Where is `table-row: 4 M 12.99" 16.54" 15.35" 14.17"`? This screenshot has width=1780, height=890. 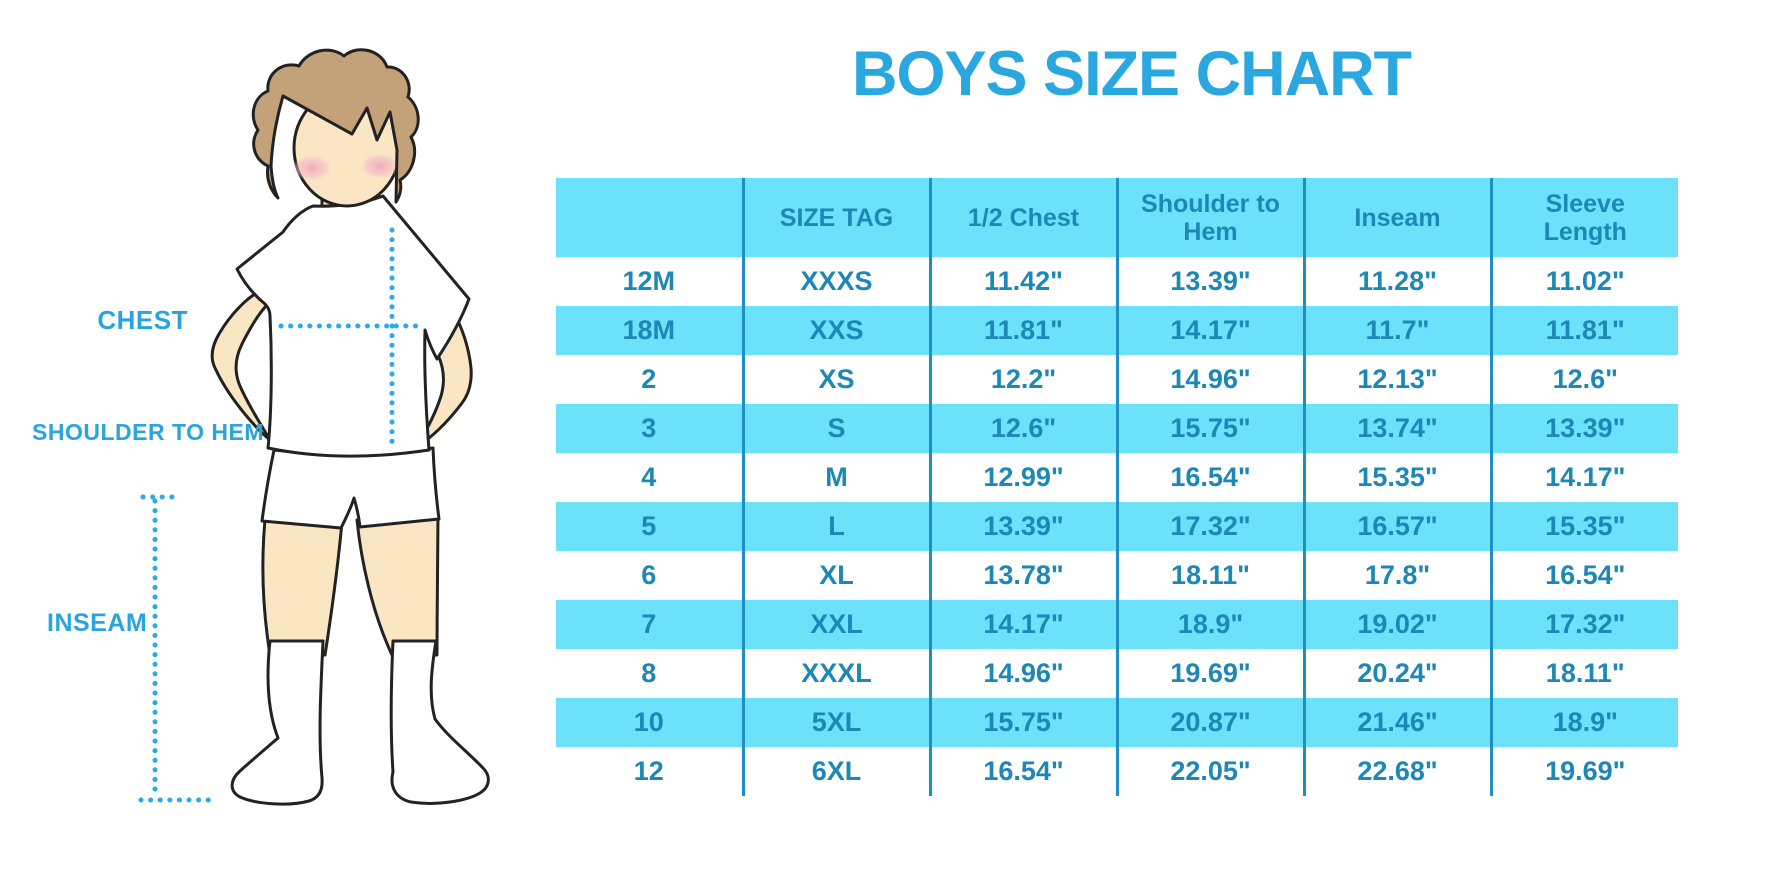 table-row: 4 M 12.99" 16.54" 15.35" 14.17" is located at coordinates (1117, 477).